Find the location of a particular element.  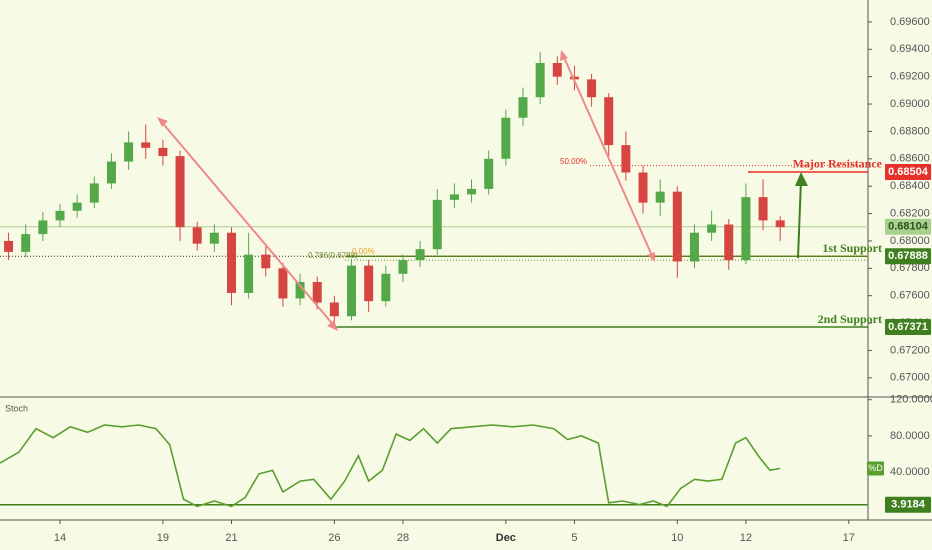

price-label: 0.67888 is located at coordinates (908, 256).